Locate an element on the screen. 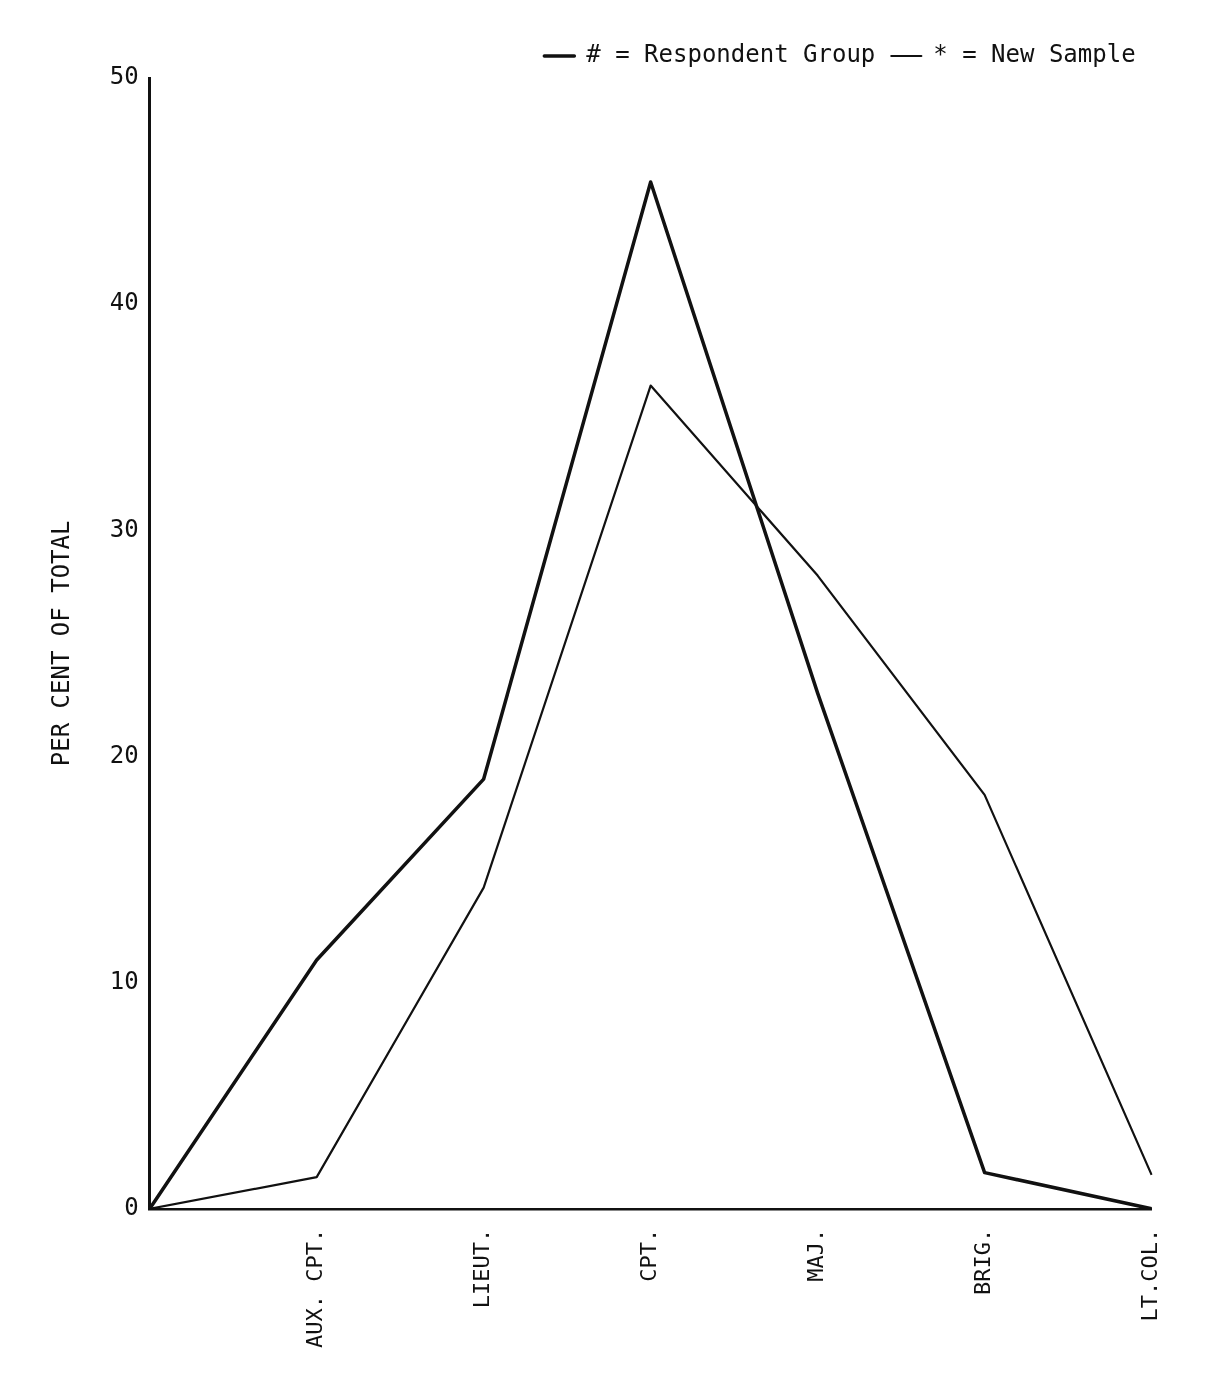  y-axis-title: PER CENT OF TOTAL is located at coordinates (60, 643).